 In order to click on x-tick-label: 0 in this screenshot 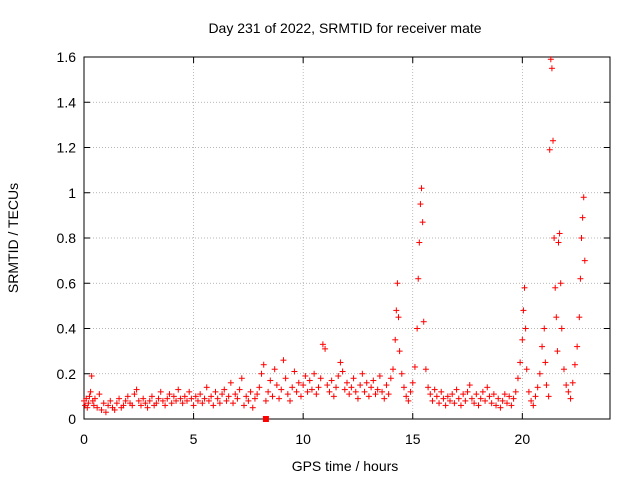, I will do `click(84, 439)`.